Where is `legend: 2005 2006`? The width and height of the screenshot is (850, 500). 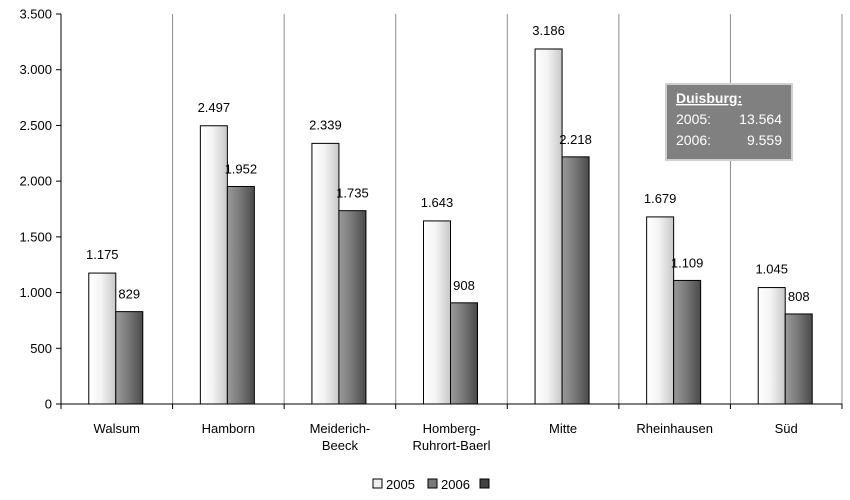 legend: 2005 2006 is located at coordinates (431, 484).